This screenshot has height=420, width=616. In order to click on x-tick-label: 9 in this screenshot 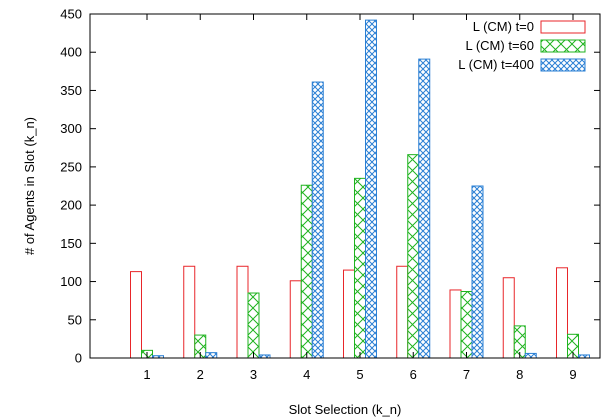, I will do `click(572, 374)`.